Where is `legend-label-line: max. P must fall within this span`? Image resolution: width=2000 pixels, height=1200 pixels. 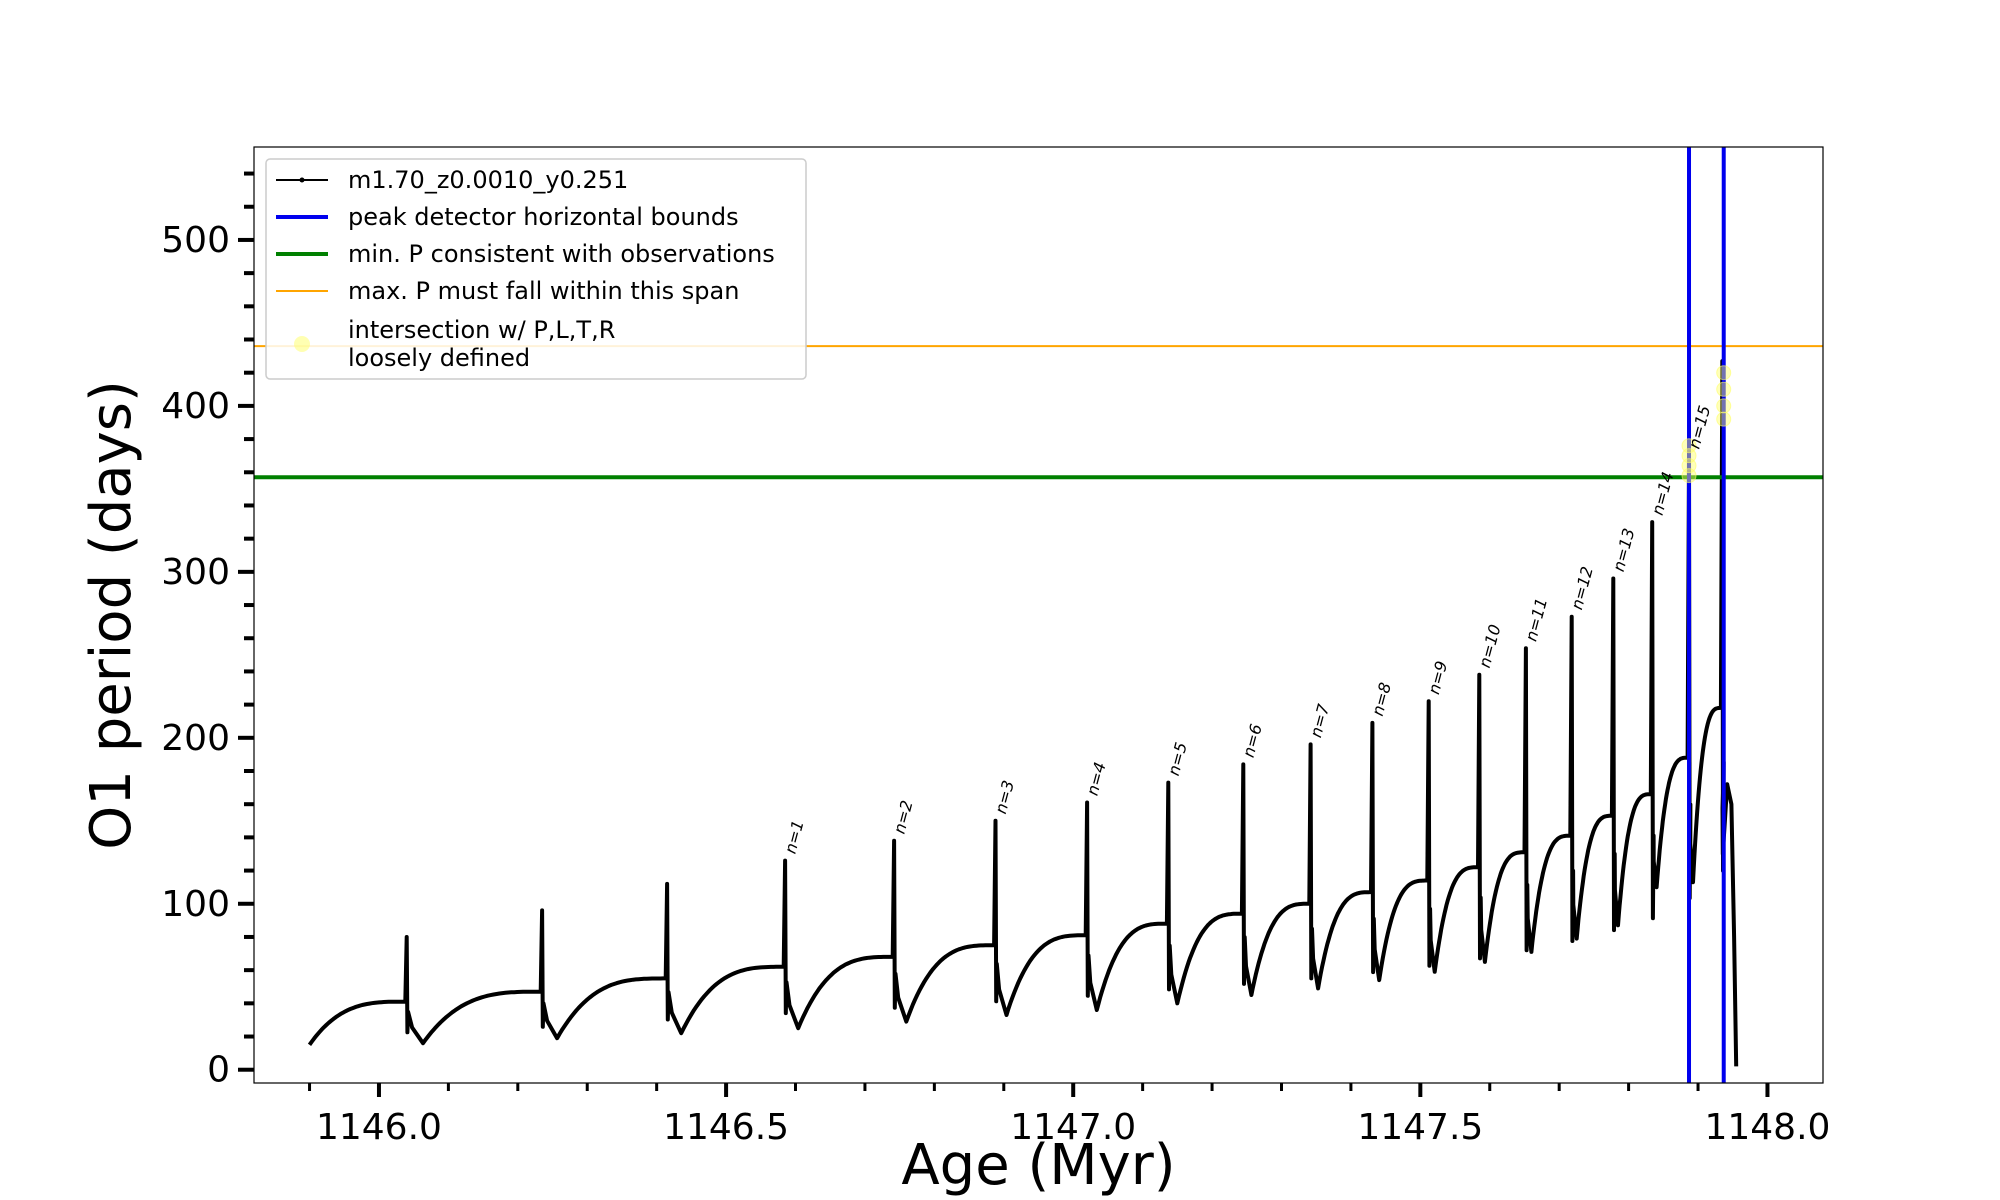 legend-label-line: max. P must fall within this span is located at coordinates (543, 291).